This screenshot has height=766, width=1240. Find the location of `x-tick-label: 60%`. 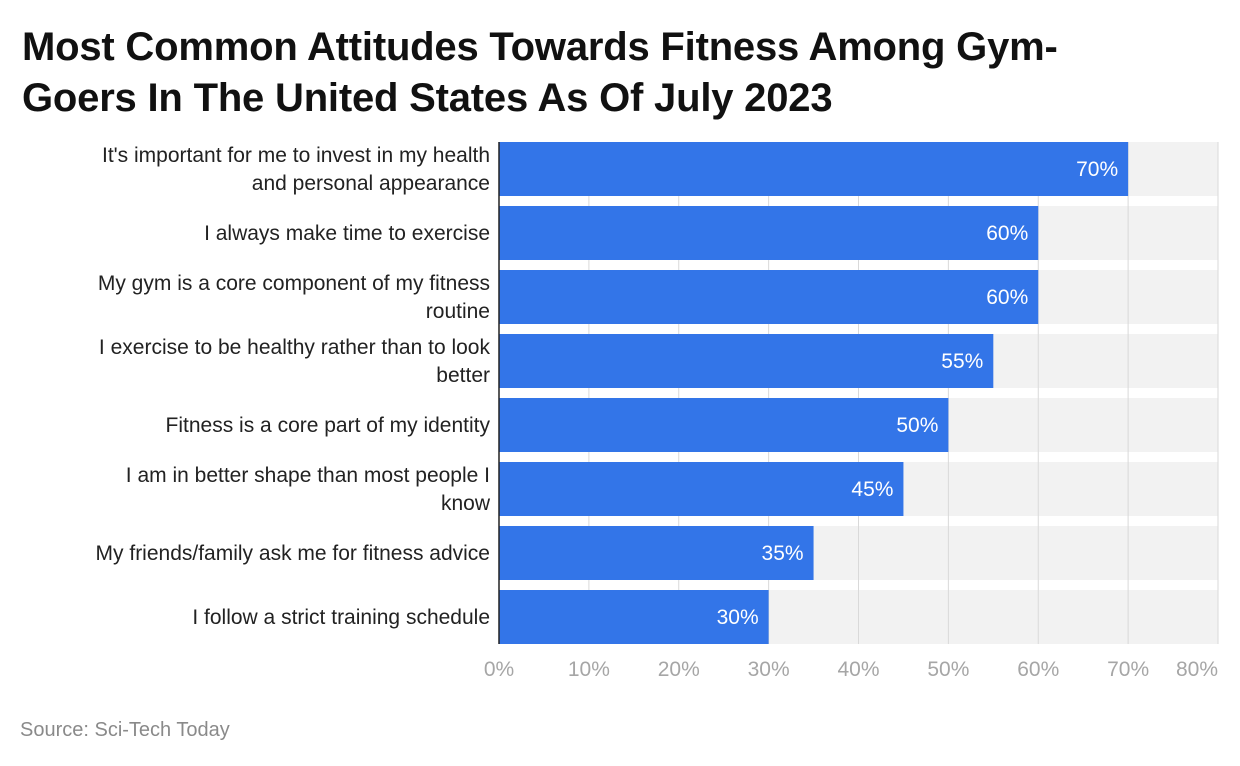

x-tick-label: 60% is located at coordinates (1038, 669).